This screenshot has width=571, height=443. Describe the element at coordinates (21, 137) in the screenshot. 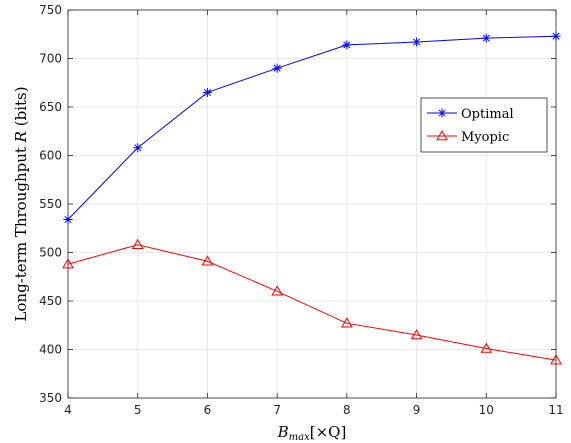

I see `y-axis-label-variable: R` at that location.